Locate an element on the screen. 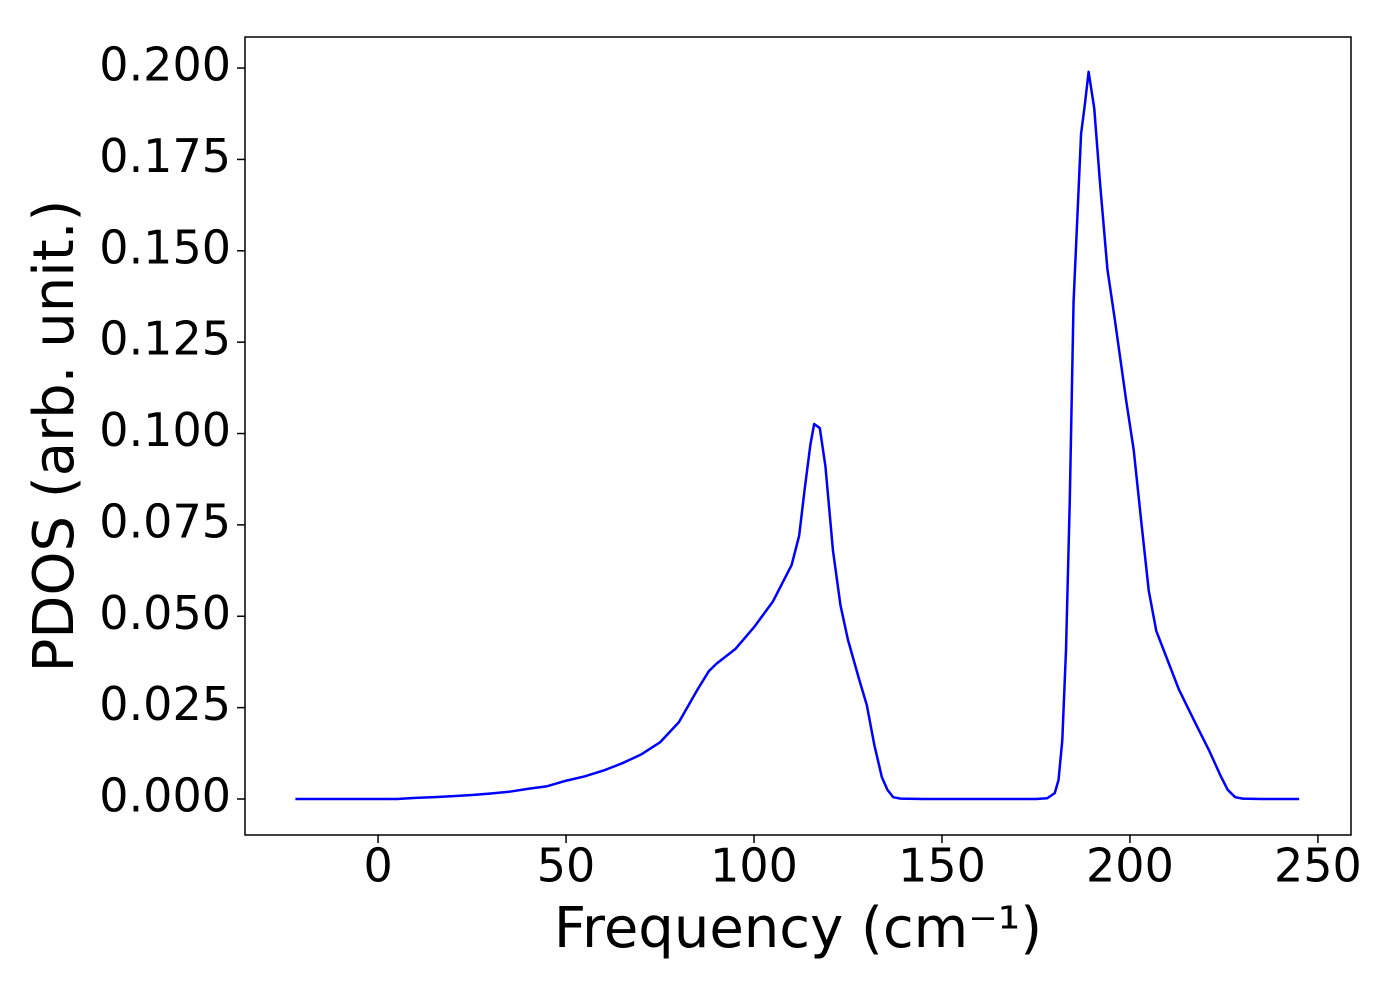  y-tick-label: 0.075 is located at coordinates (165, 521).